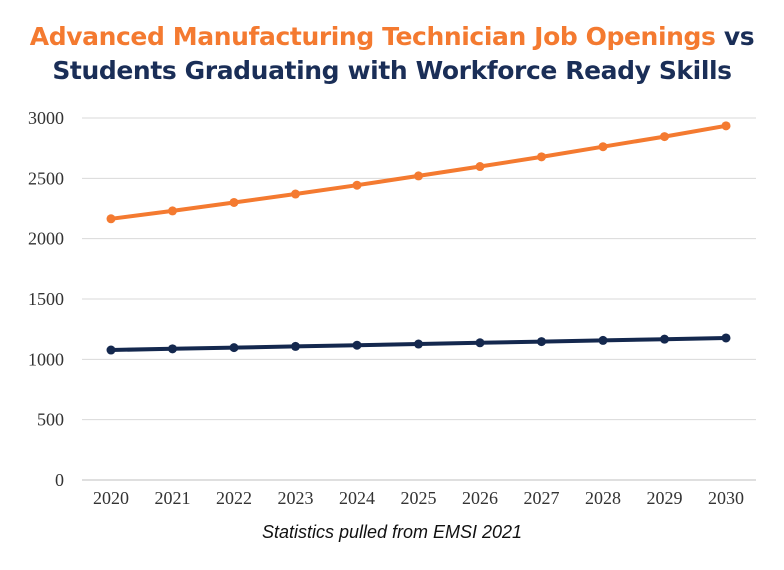 The height and width of the screenshot is (570, 784). I want to click on x-tick-label: 2022, so click(234, 498).